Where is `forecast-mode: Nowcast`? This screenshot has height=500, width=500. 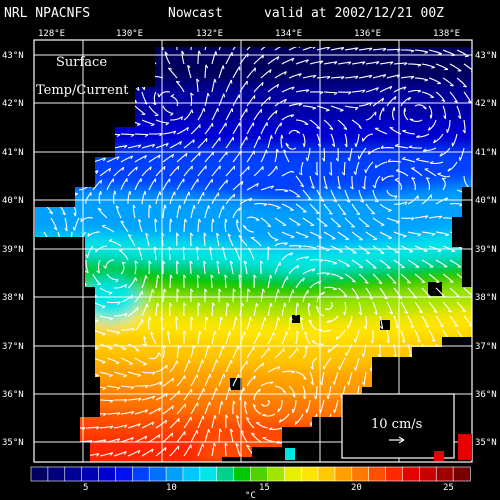
forecast-mode: Nowcast is located at coordinates (195, 13).